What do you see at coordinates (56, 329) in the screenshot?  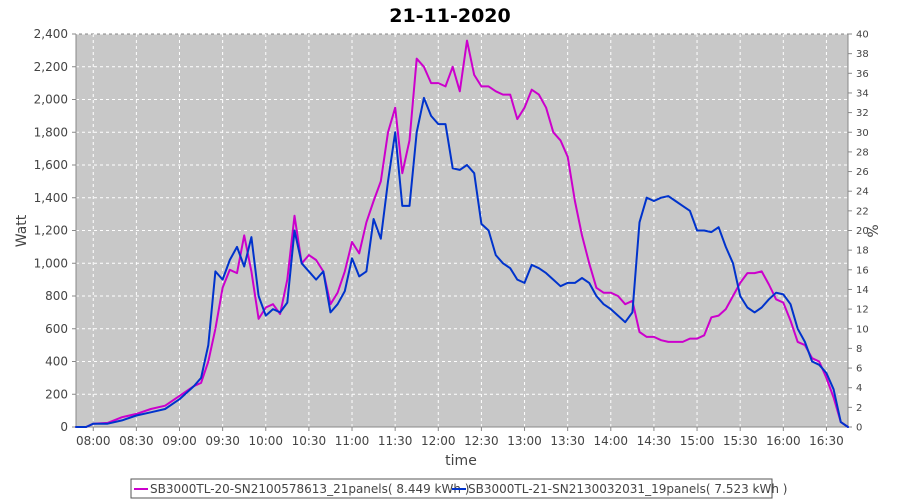 I see `y-tick-label: 600` at bounding box center [56, 329].